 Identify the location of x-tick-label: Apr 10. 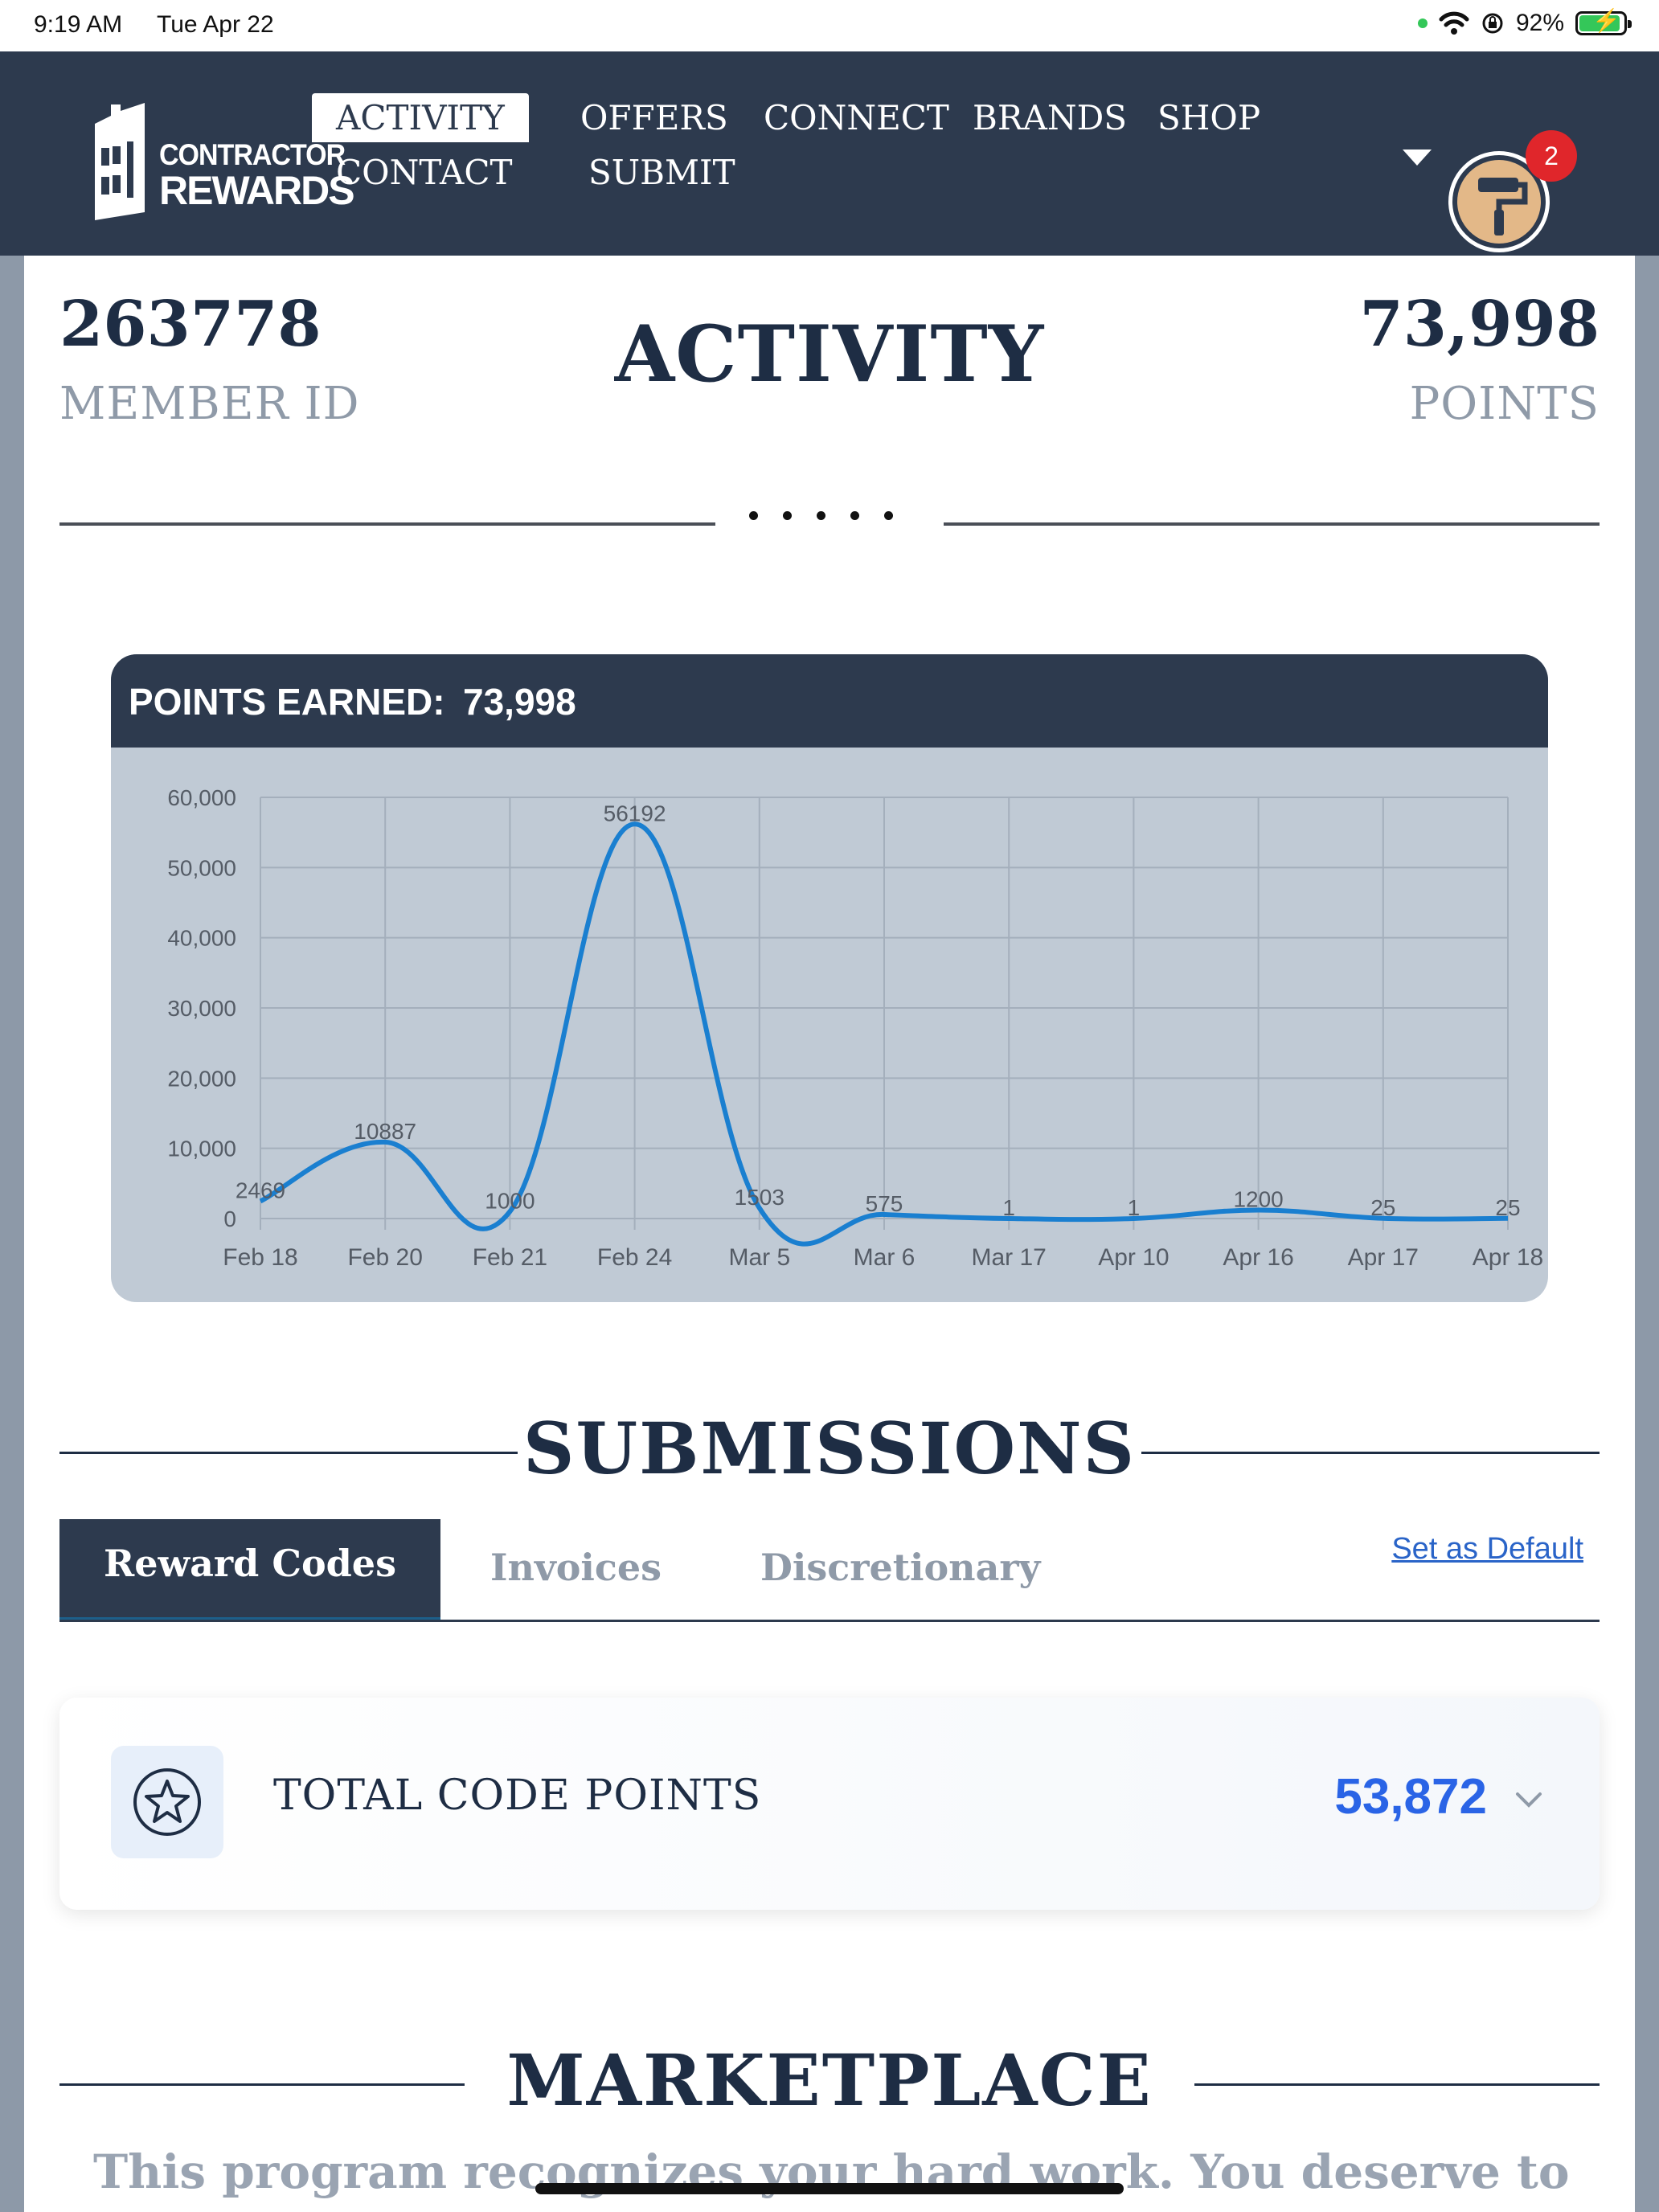
(1133, 1257).